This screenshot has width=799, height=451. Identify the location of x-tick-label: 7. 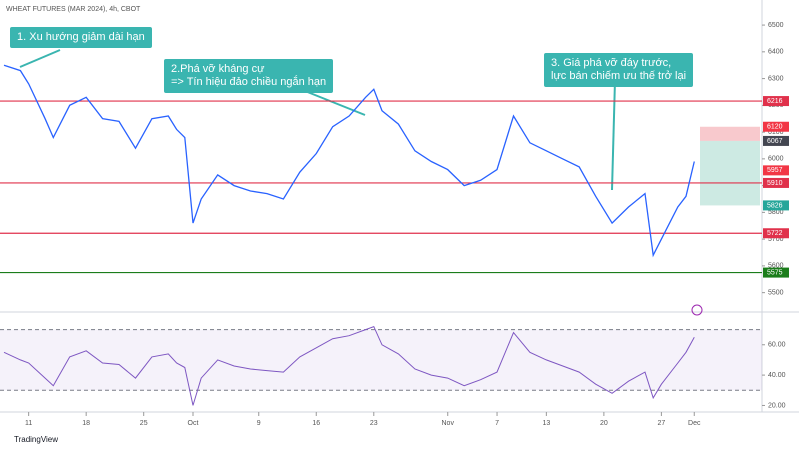
(497, 423).